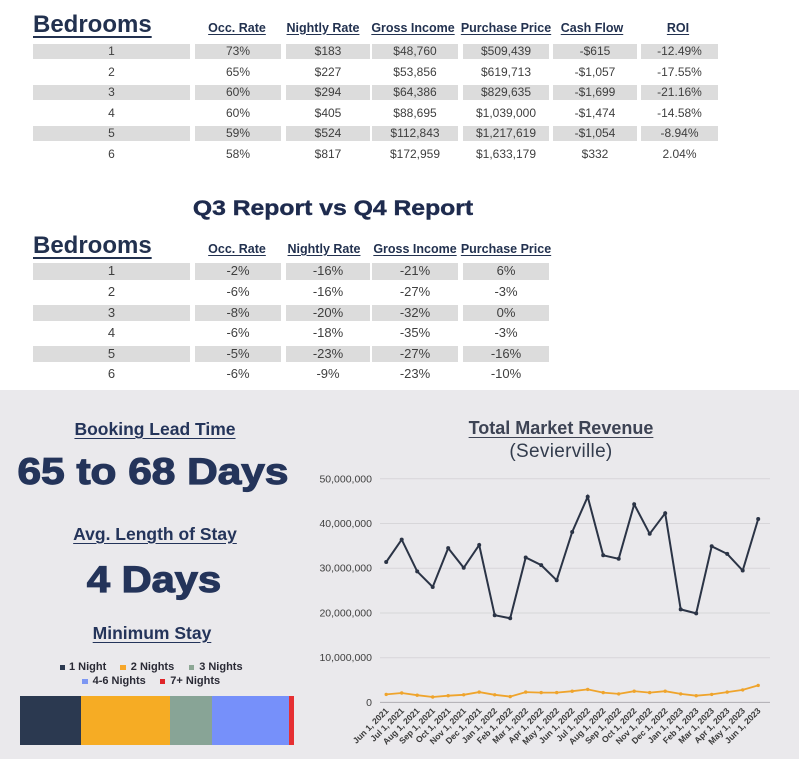  I want to click on svg-text: 0, so click(369, 703).